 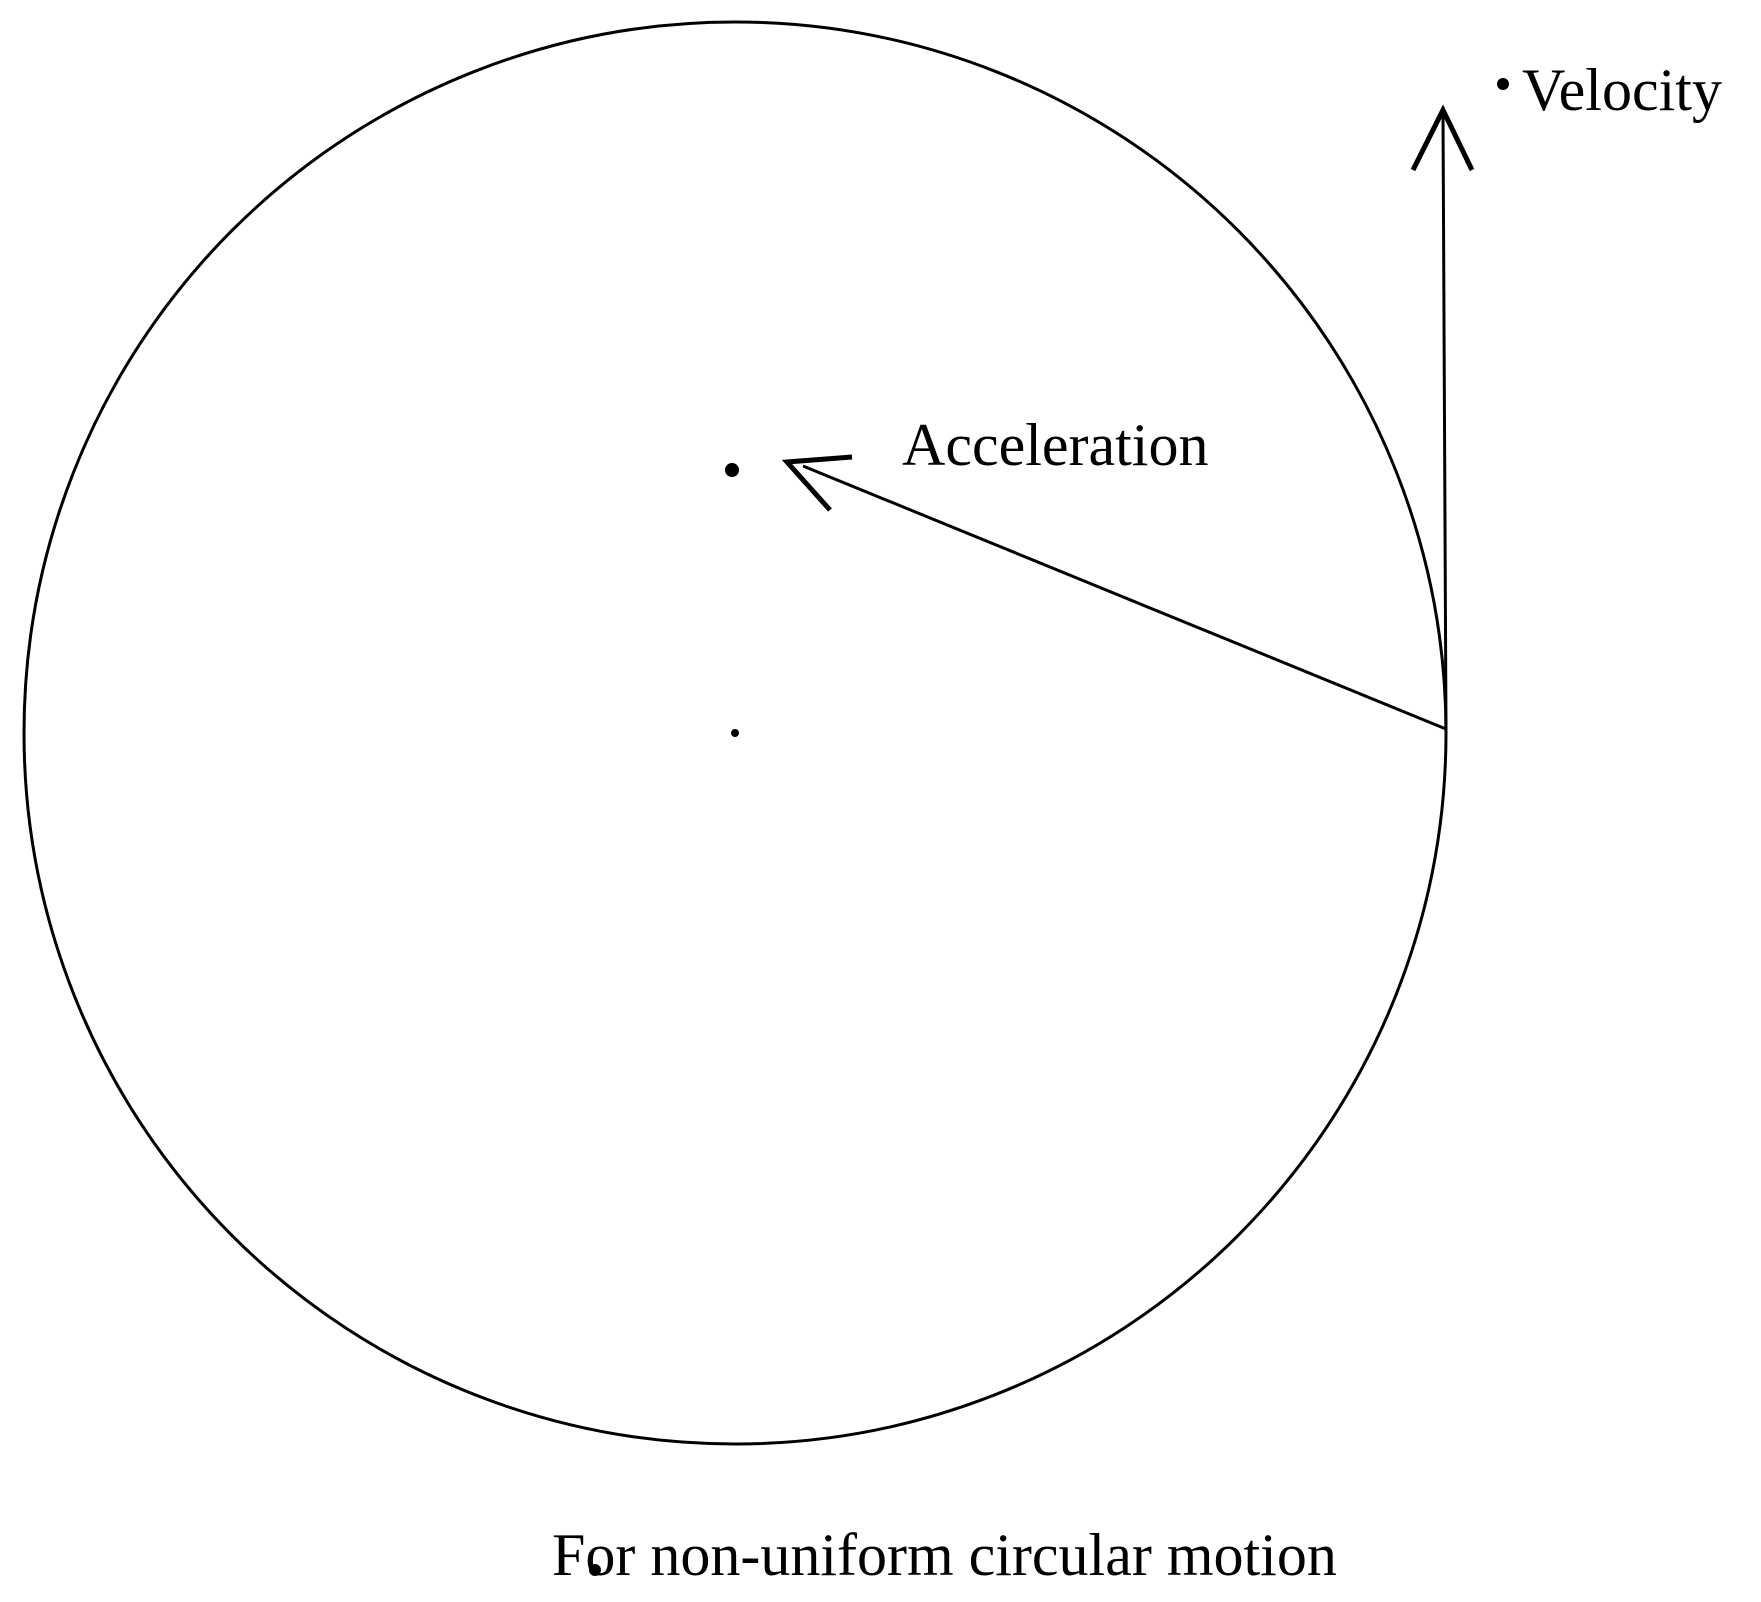 I want to click on velocity-arrow, so click(x=1442, y=417).